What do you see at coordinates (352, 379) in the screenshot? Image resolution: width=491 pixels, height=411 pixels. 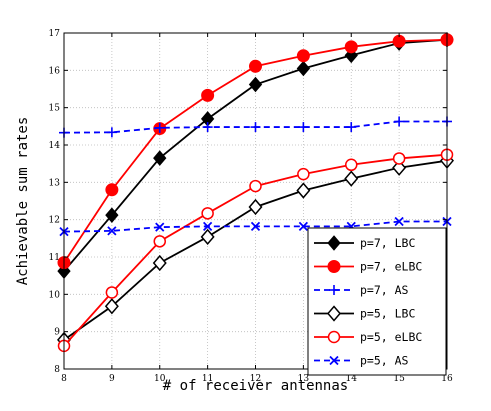 I see `x-tick-label: 14` at bounding box center [352, 379].